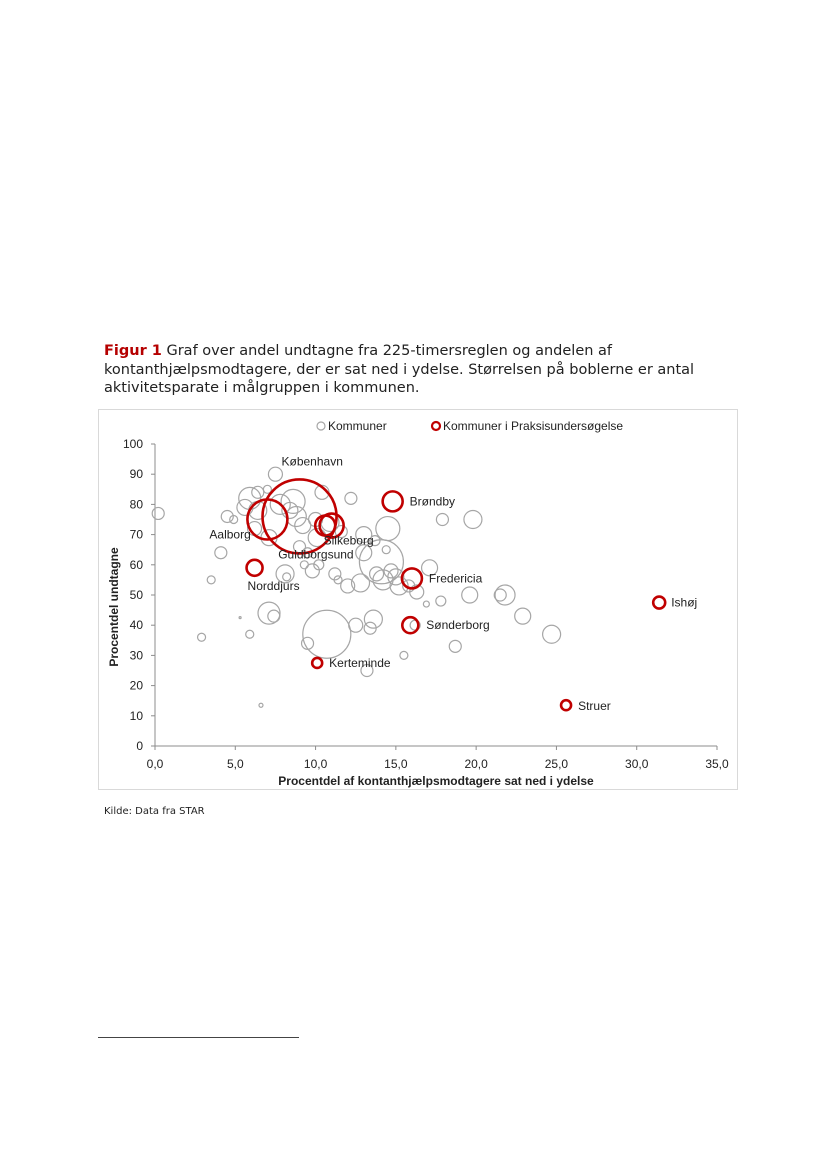 The height and width of the screenshot is (1169, 827). What do you see at coordinates (137, 716) in the screenshot?
I see `y-tick-label: 10` at bounding box center [137, 716].